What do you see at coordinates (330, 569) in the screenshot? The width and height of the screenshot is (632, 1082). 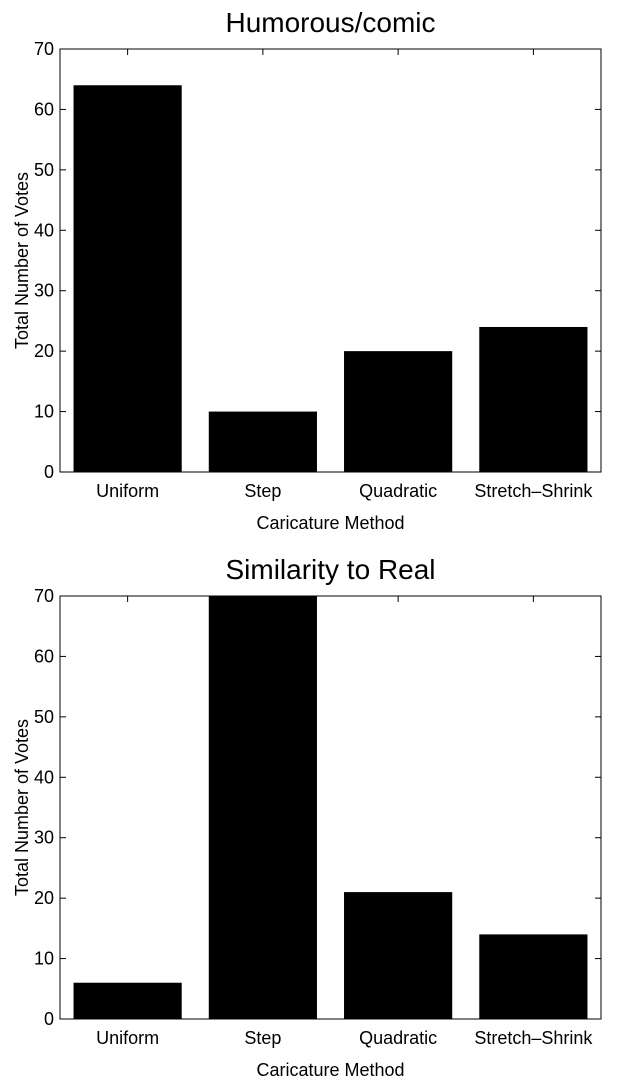 I see `chart-title: Similarity to Real` at bounding box center [330, 569].